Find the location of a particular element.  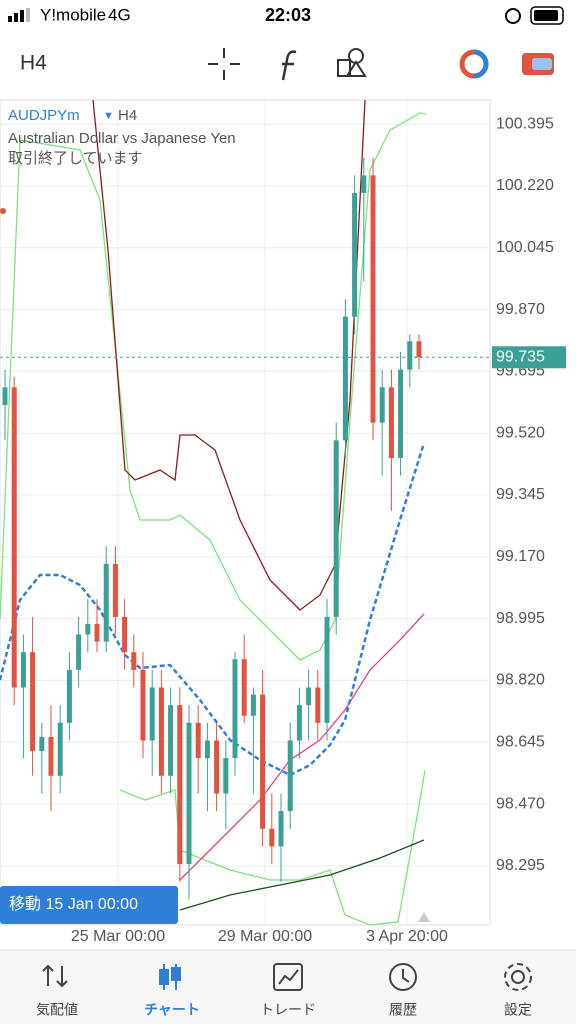

price-tick-label: 100.045 is located at coordinates (525, 247).